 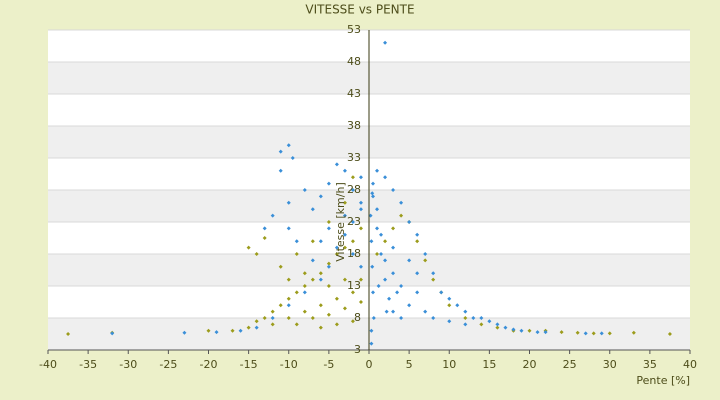 What do you see at coordinates (354, 157) in the screenshot?
I see `y-tick-label: 33` at bounding box center [354, 157].